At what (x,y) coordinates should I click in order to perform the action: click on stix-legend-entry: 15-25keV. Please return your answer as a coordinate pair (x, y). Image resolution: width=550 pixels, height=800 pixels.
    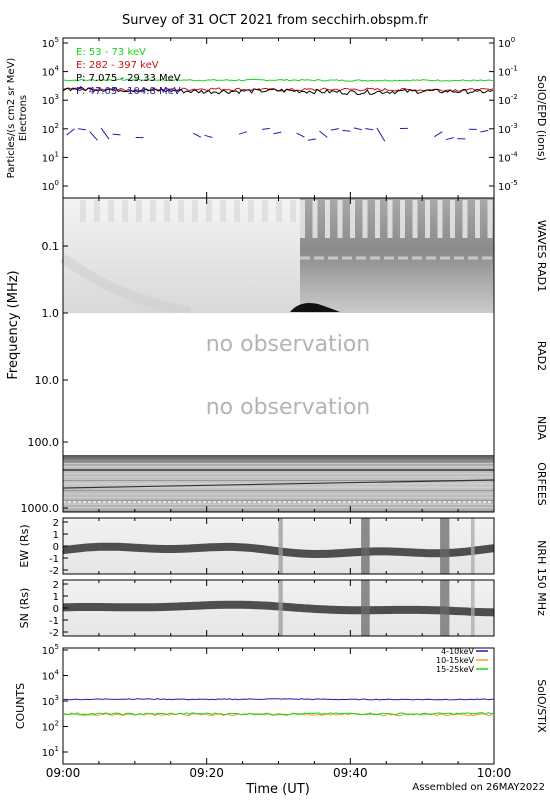
    Looking at the image, I should click on (455, 669).